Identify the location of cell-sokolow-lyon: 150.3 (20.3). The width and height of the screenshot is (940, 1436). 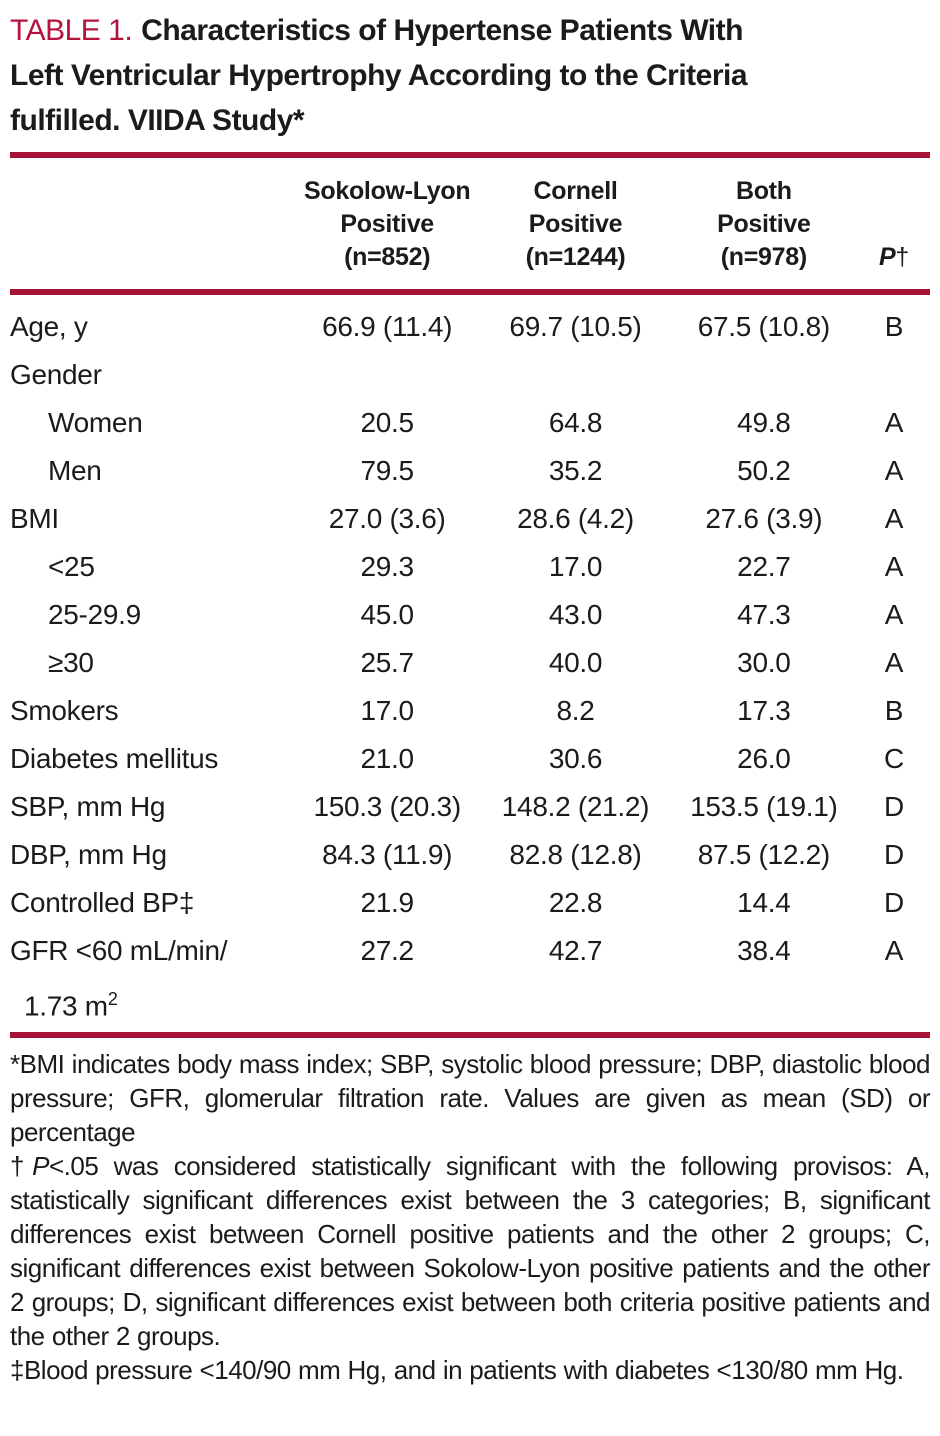
(387, 806).